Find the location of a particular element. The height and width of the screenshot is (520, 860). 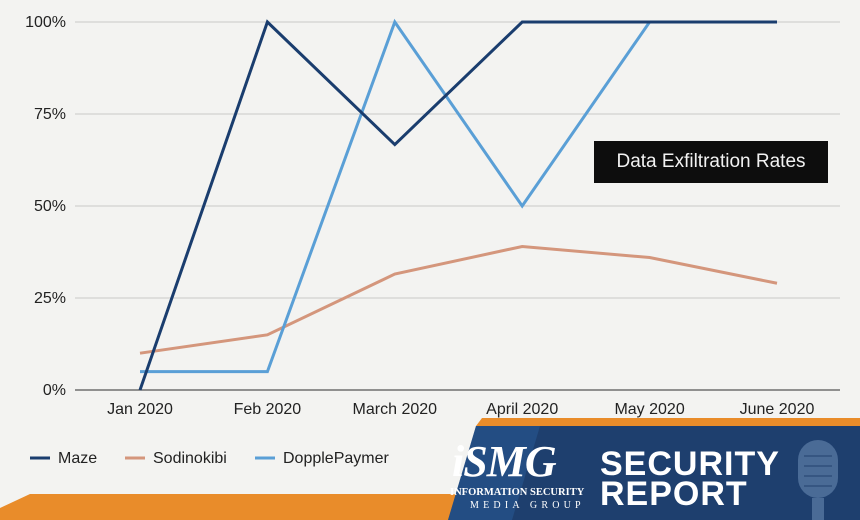

x-tick-label: May 2020 is located at coordinates (649, 409).